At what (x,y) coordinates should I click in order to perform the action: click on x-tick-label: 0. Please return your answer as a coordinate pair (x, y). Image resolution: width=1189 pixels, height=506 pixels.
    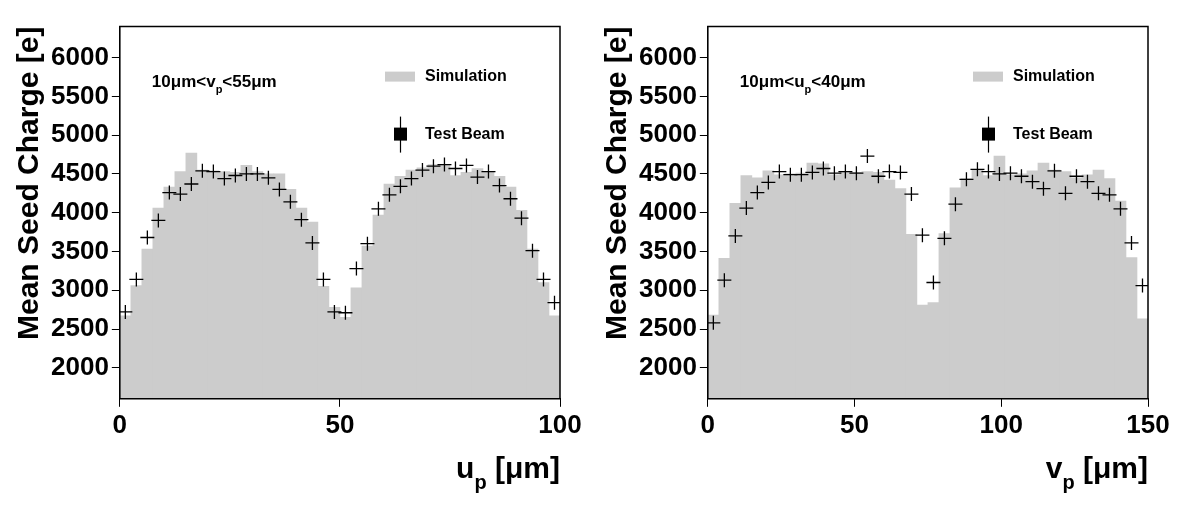
    Looking at the image, I should click on (708, 423).